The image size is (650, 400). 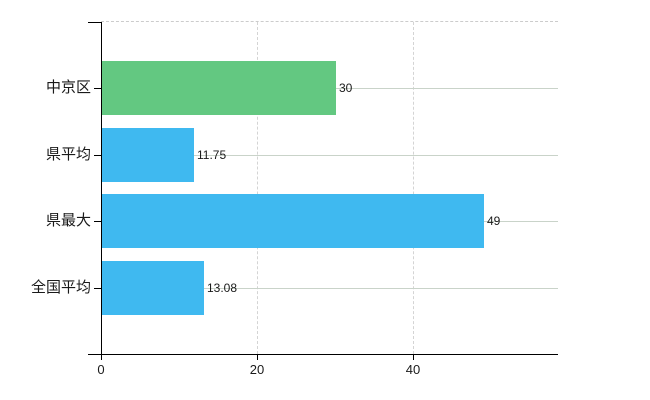 I want to click on value-label: 30, so click(x=346, y=88).